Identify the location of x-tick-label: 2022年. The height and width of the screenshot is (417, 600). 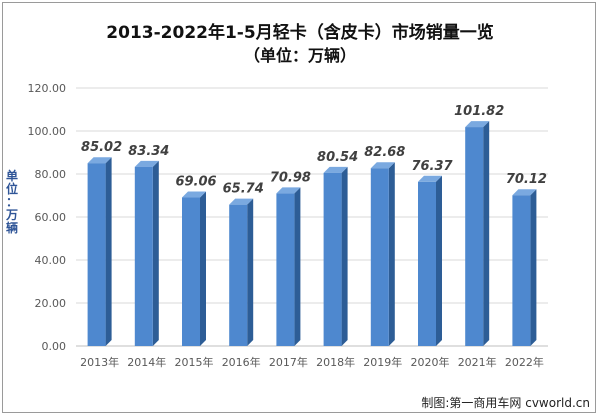
(524, 362).